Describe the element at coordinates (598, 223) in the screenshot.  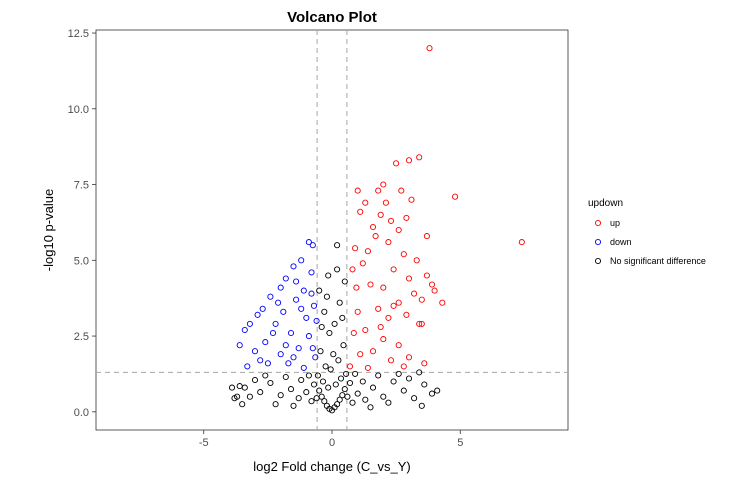
I see `legend-key-up` at that location.